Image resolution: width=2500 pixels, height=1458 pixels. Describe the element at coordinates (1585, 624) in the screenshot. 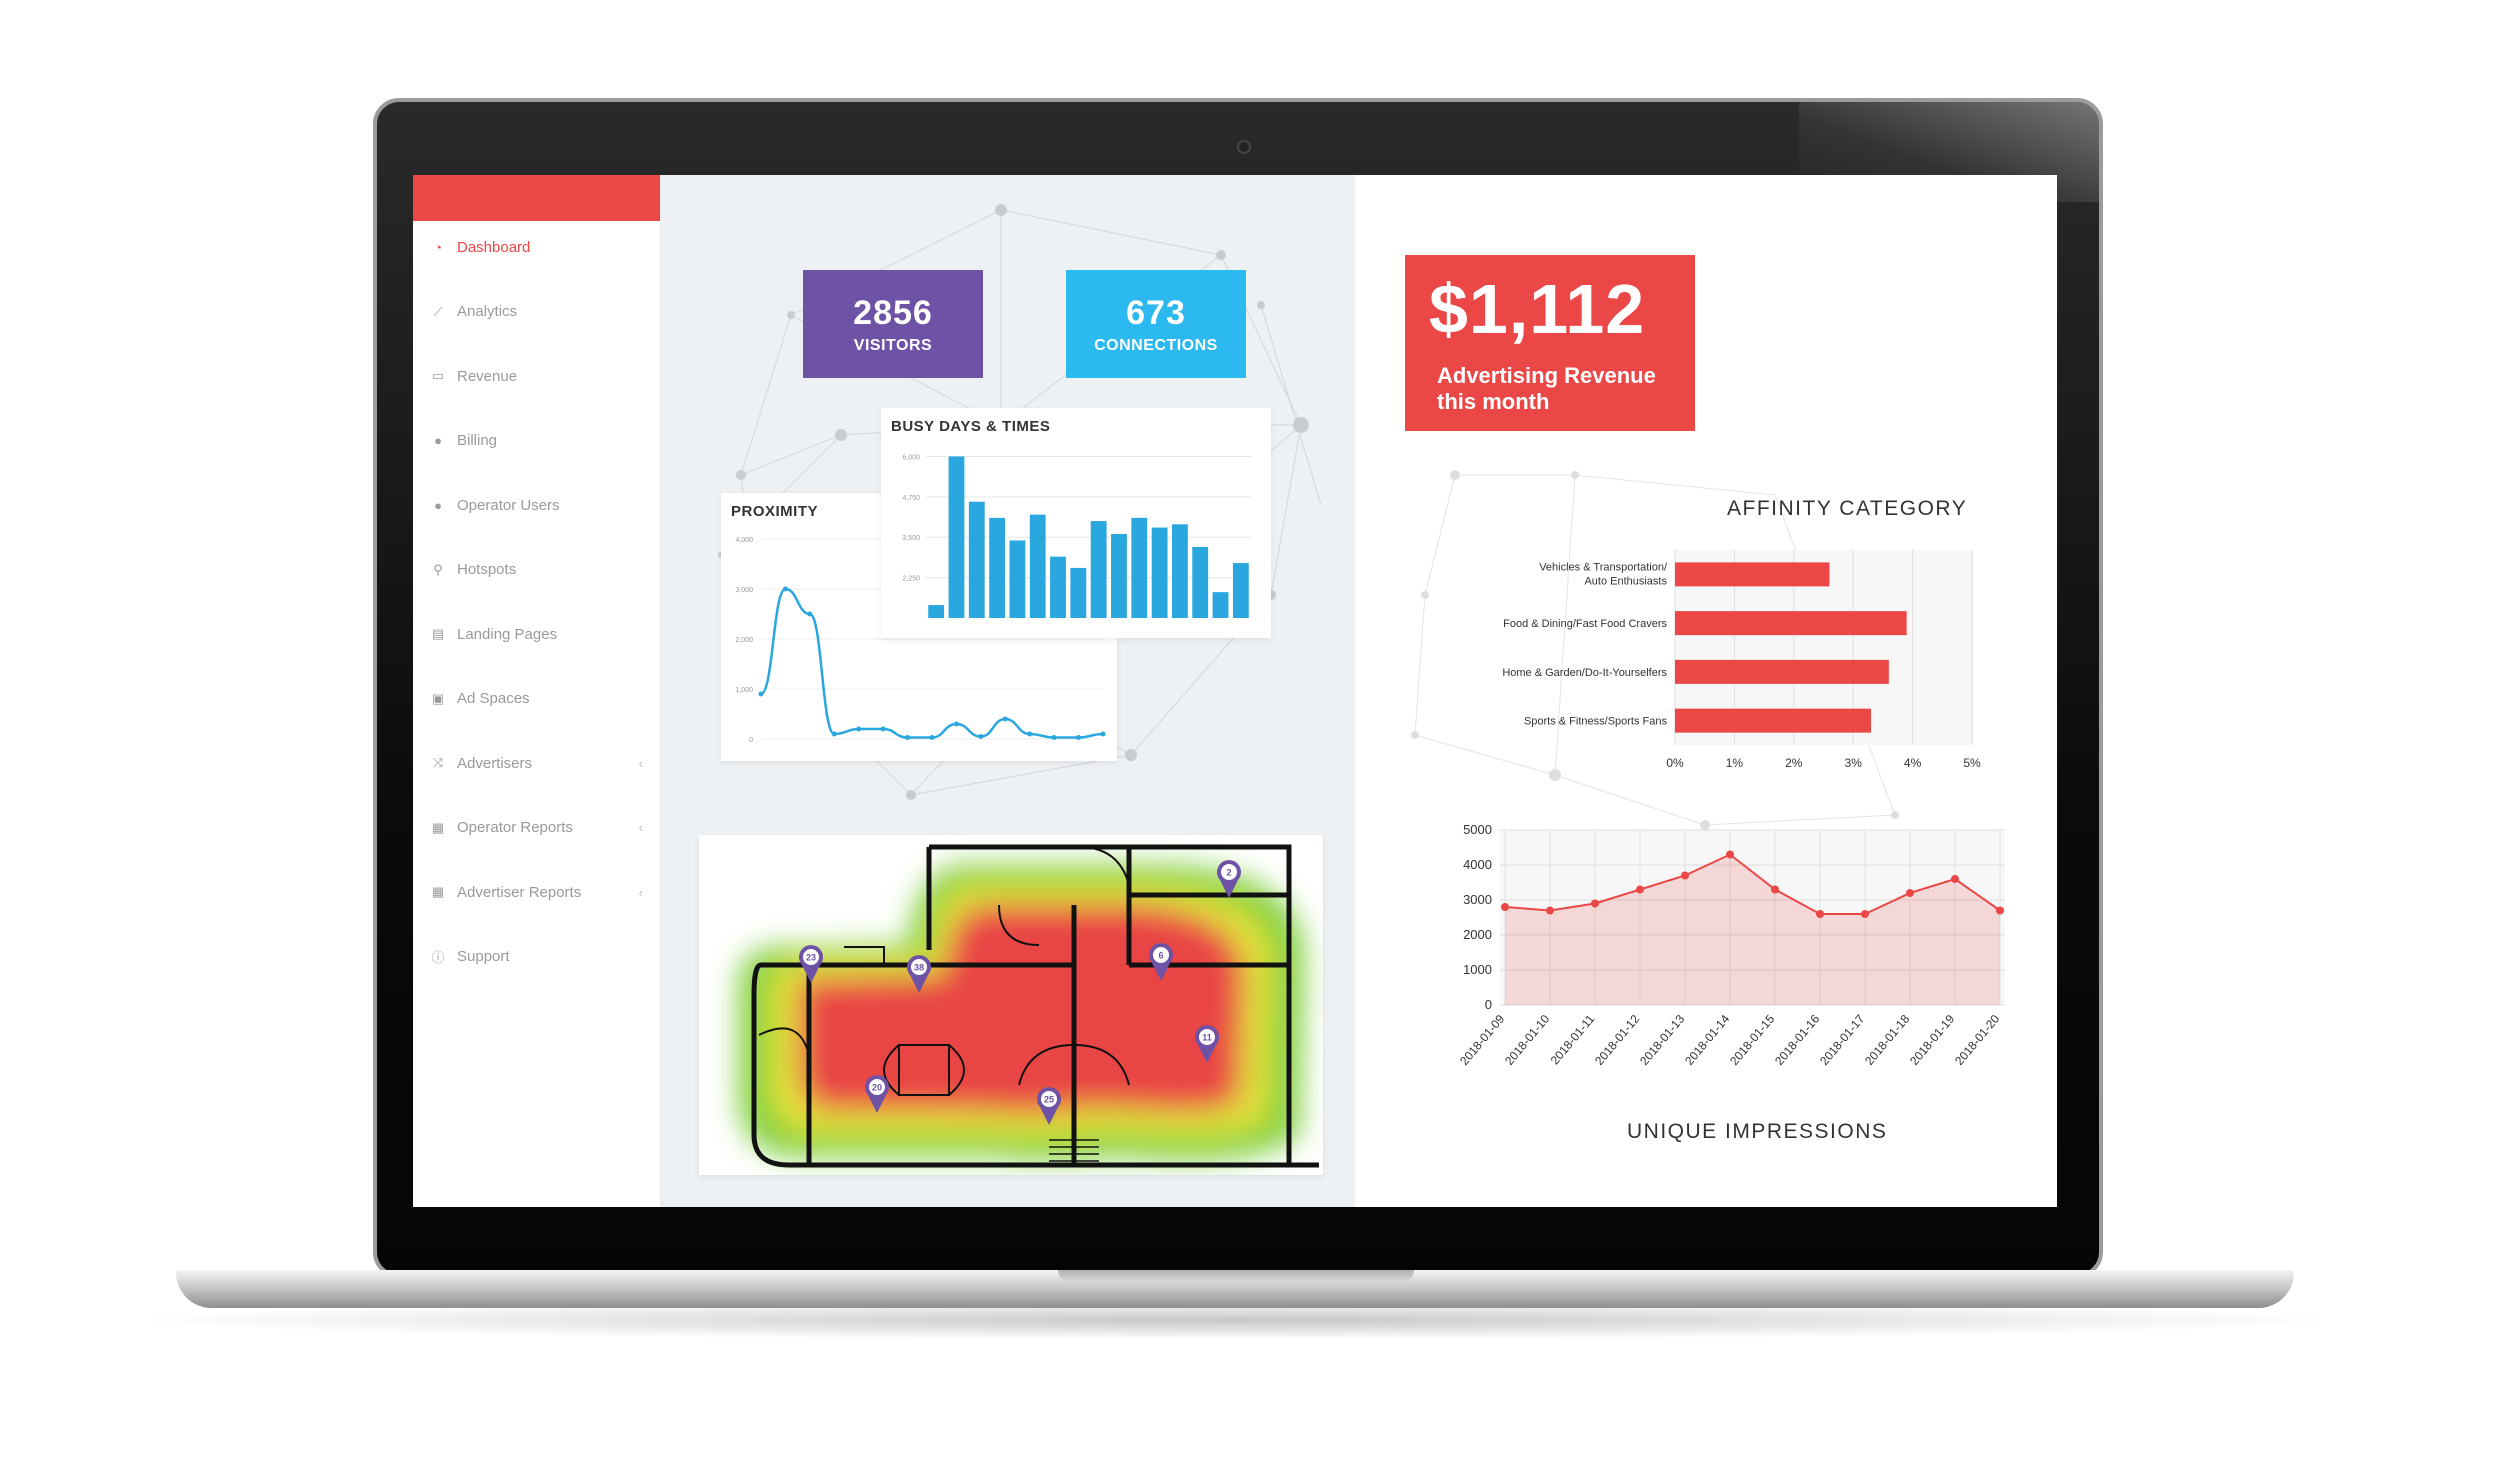

I see `category-label: Food & Dining/Fast Food Cravers` at that location.